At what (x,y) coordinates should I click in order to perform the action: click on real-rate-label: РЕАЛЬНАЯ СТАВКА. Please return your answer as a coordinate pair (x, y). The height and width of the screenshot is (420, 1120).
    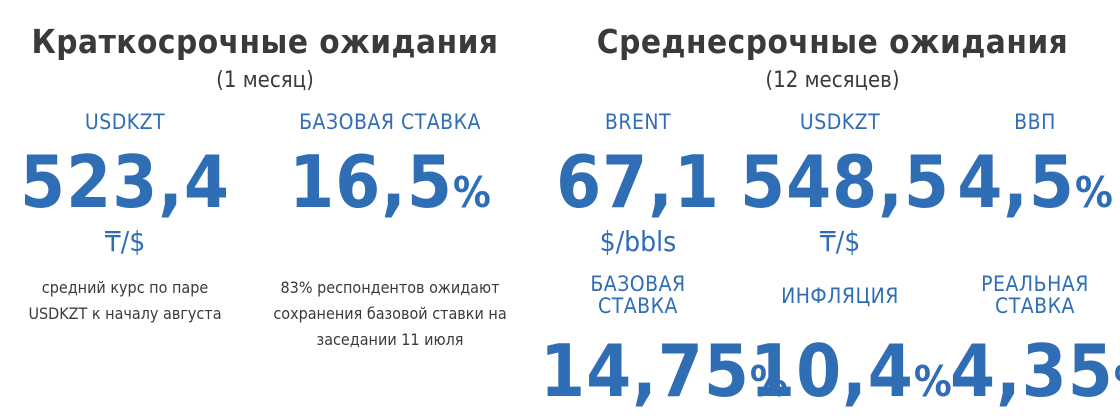
    Looking at the image, I should click on (1035, 295).